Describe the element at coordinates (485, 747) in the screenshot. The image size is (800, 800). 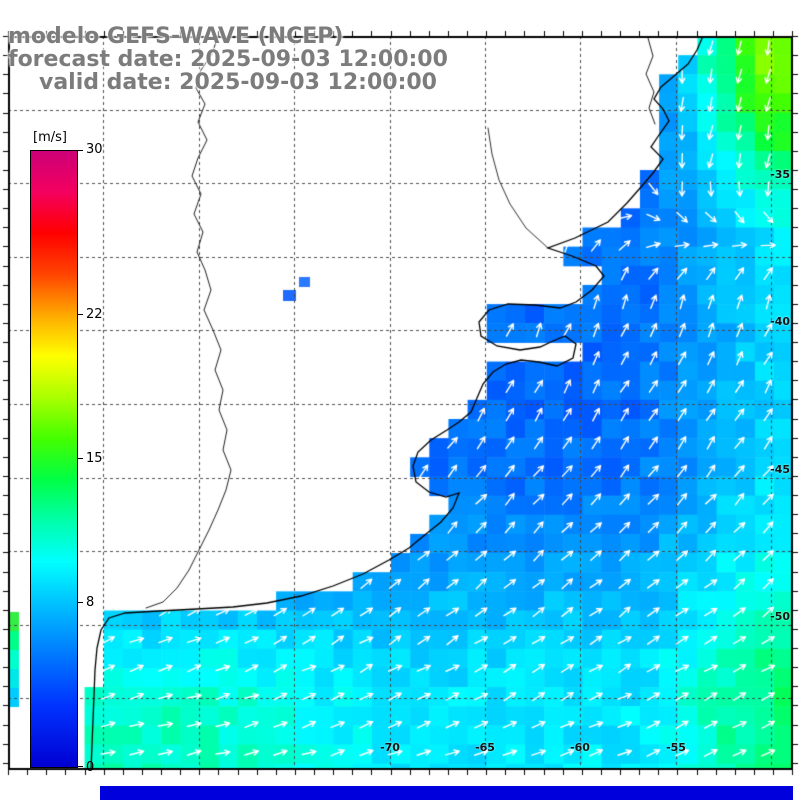
I see `lon-axis-label: -65` at that location.